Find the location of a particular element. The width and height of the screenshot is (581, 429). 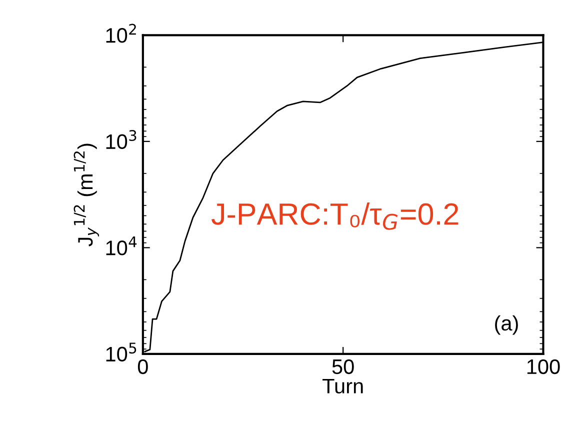

annotation: J-PARC:T₀/τ$_{G}$=0.2 is located at coordinates (334, 216).